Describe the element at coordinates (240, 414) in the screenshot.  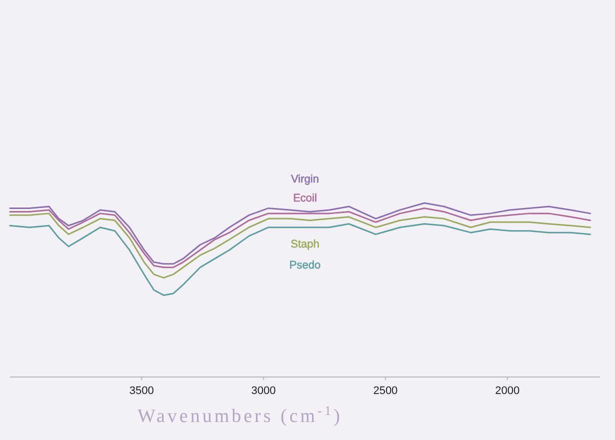
I see `x-axis-title: Wavenumbers (cm$^{-1}$)` at that location.